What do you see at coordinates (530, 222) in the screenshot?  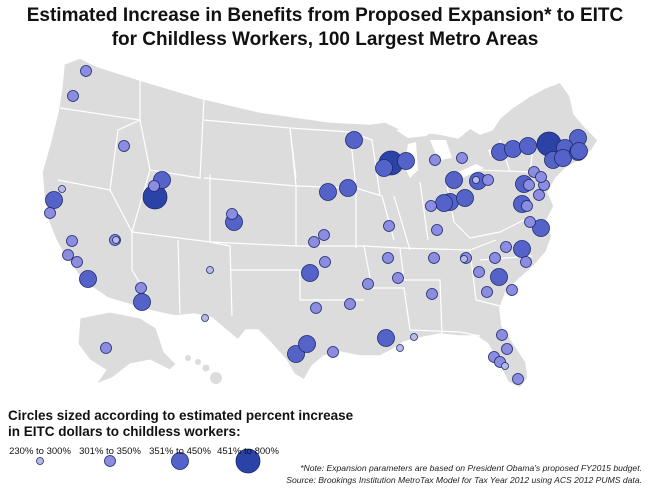 I see `metro-circle-baltimore: Baltimore` at bounding box center [530, 222].